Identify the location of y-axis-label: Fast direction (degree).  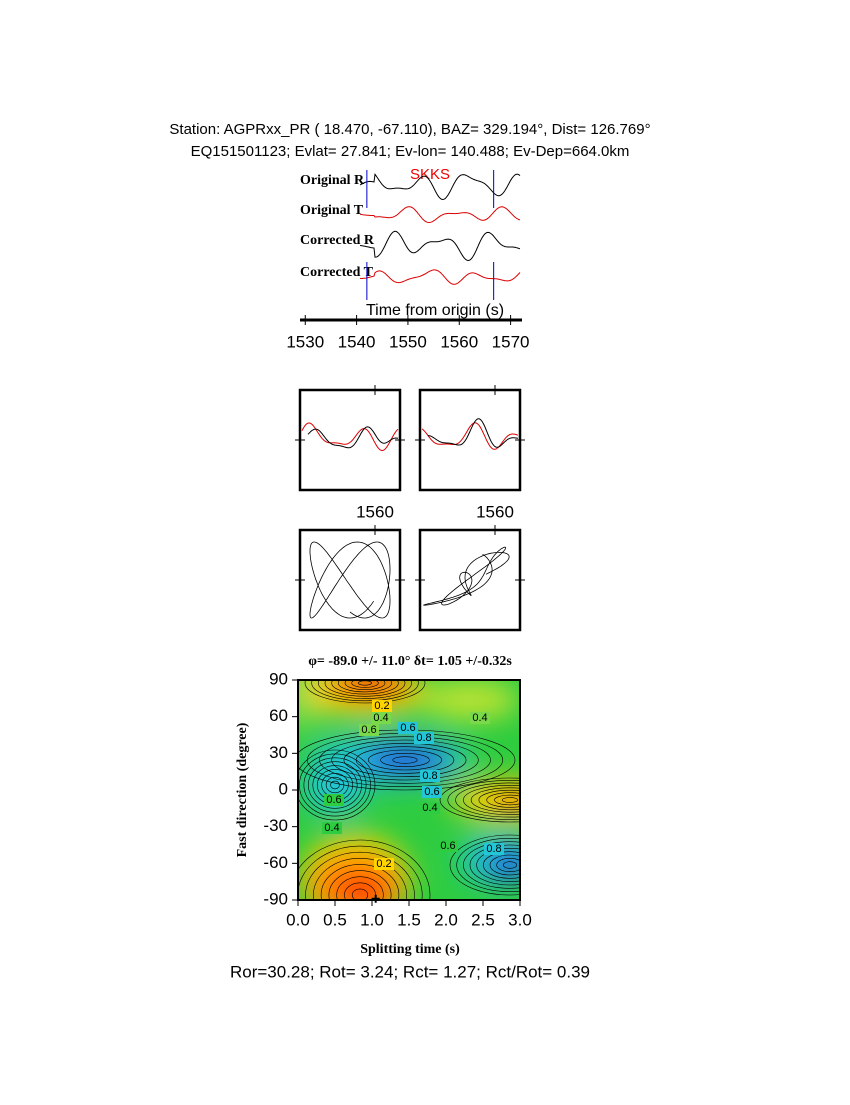
(242, 789).